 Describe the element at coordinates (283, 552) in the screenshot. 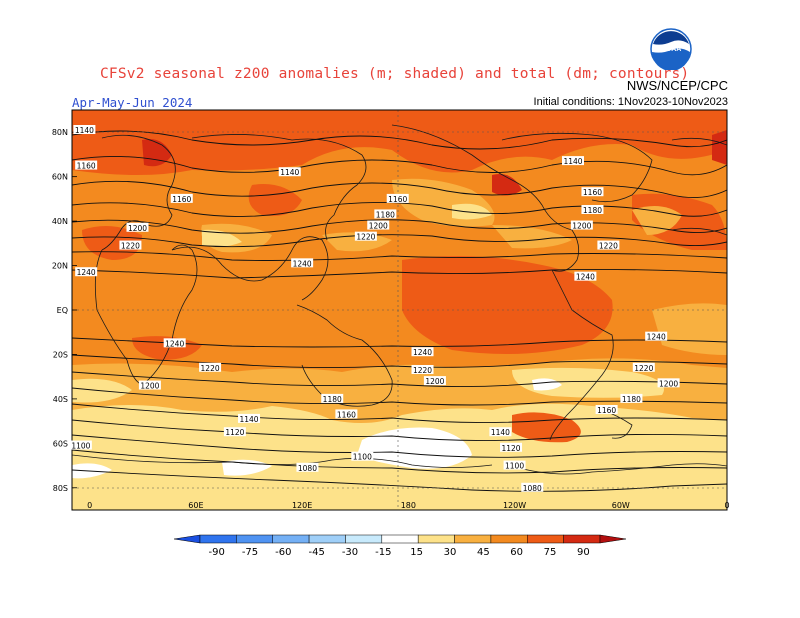

I see `colorbar-label: -60` at that location.